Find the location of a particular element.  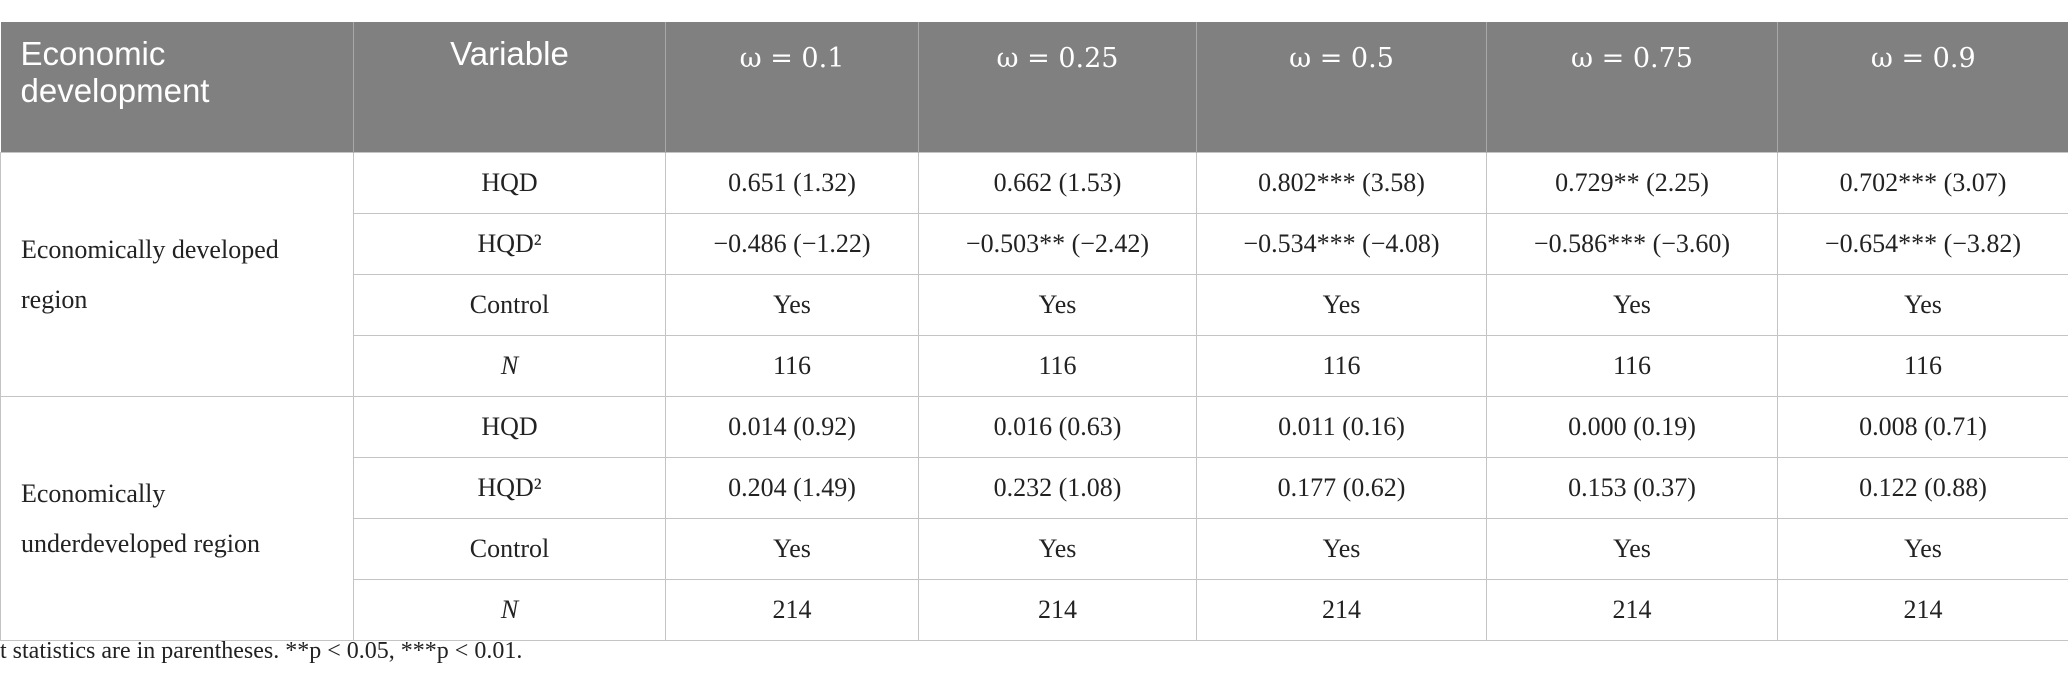

header-cell: ω = 0.9 is located at coordinates (1922, 87).